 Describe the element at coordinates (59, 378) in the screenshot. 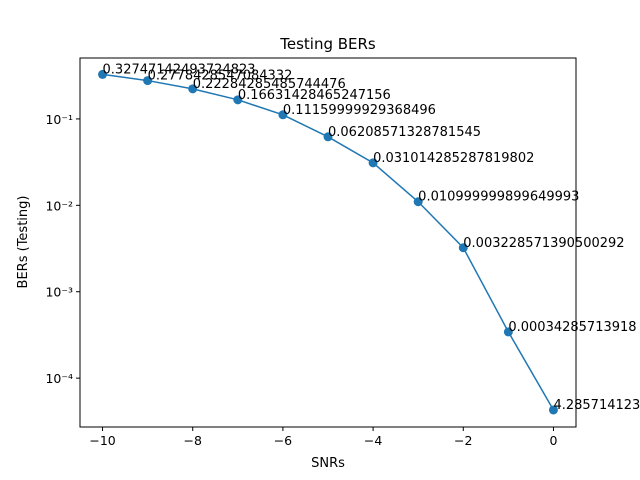

I see `y-tick-label: 10⁻⁴` at that location.